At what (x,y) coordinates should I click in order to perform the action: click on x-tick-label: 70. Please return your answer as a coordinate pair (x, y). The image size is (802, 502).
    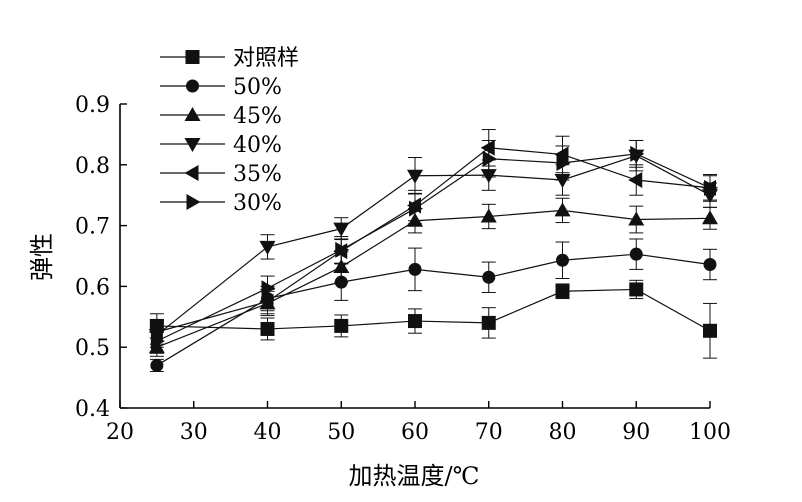
    Looking at the image, I should click on (489, 432).